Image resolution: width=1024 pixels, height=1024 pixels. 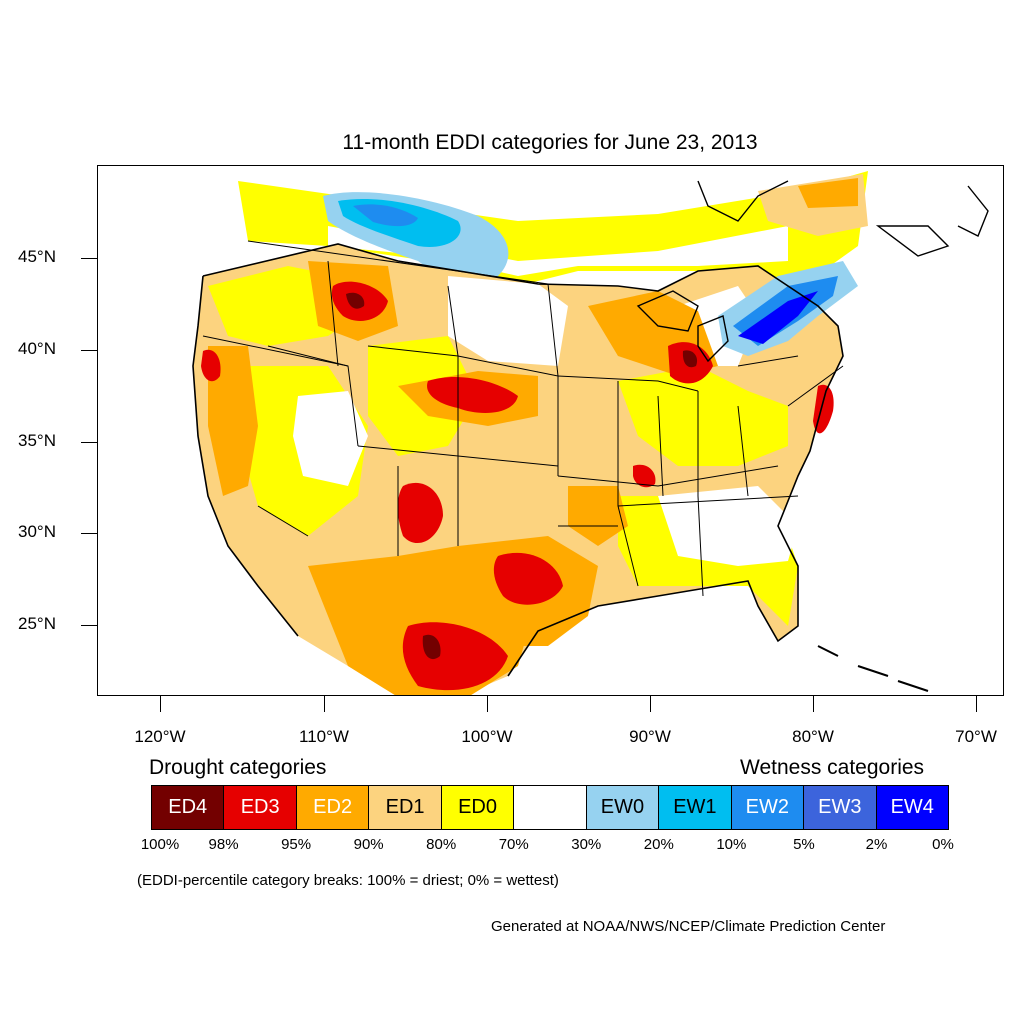 What do you see at coordinates (238, 767) in the screenshot?
I see `drought-heading: Drought categories` at bounding box center [238, 767].